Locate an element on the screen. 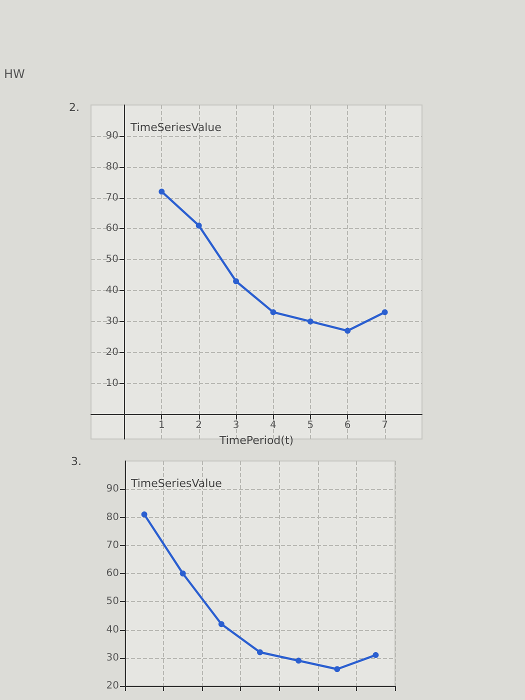 The height and width of the screenshot is (700, 525). chart-title: 2. is located at coordinates (74, 107).